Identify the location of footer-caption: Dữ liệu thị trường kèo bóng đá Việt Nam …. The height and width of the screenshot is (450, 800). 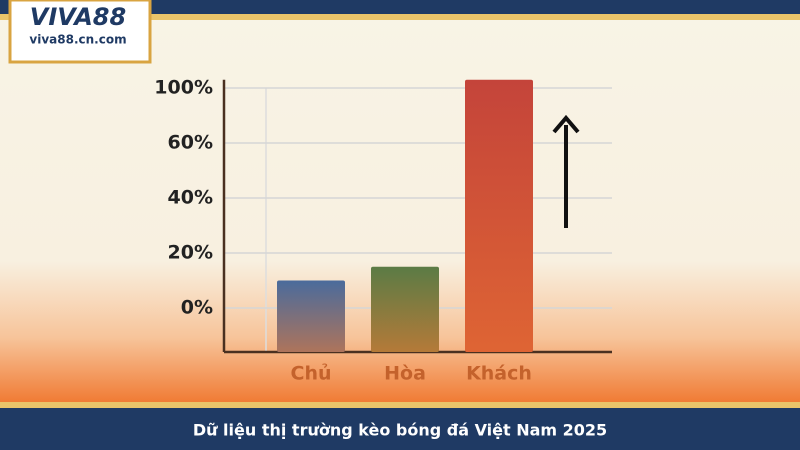
(400, 430).